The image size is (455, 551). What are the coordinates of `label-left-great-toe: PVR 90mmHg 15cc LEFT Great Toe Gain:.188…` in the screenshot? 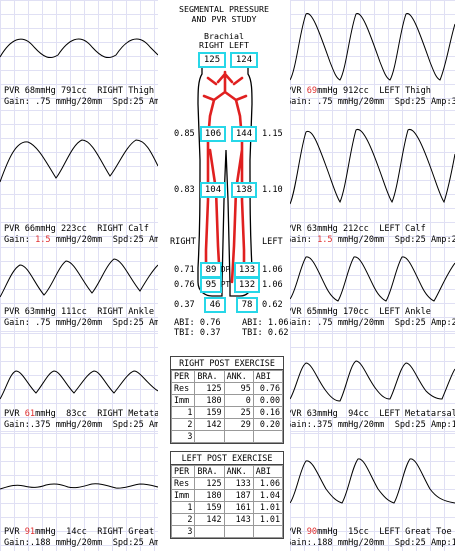 It's located at (372, 537).